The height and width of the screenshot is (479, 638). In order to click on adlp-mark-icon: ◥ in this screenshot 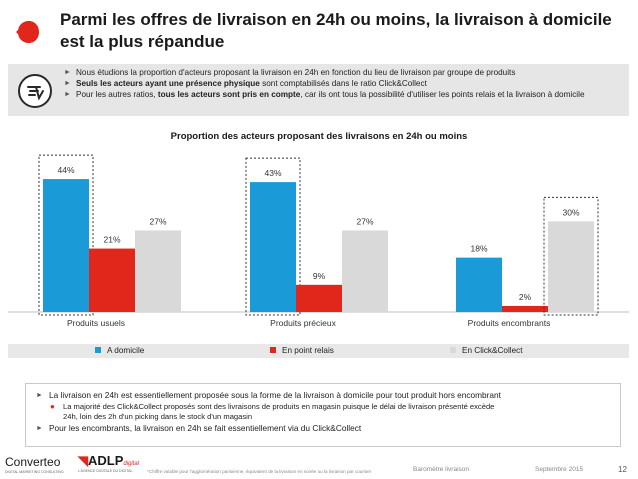, I will do `click(83, 460)`.